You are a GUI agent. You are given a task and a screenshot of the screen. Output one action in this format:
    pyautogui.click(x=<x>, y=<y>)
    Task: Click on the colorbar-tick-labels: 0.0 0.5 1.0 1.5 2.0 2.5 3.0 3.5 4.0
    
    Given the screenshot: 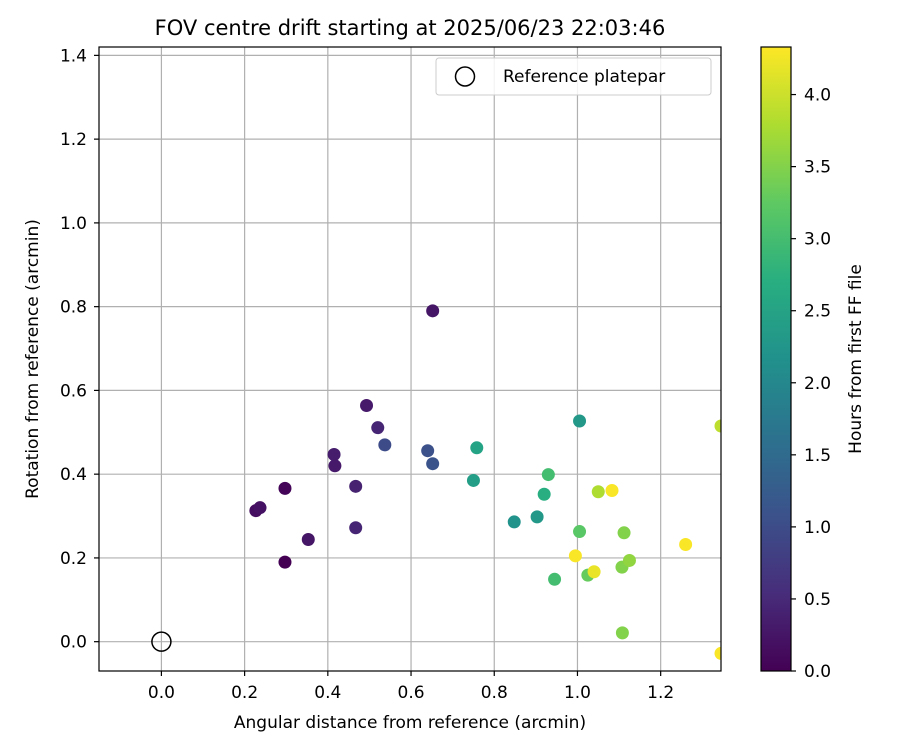 What is the action you would take?
    pyautogui.click(x=817, y=384)
    